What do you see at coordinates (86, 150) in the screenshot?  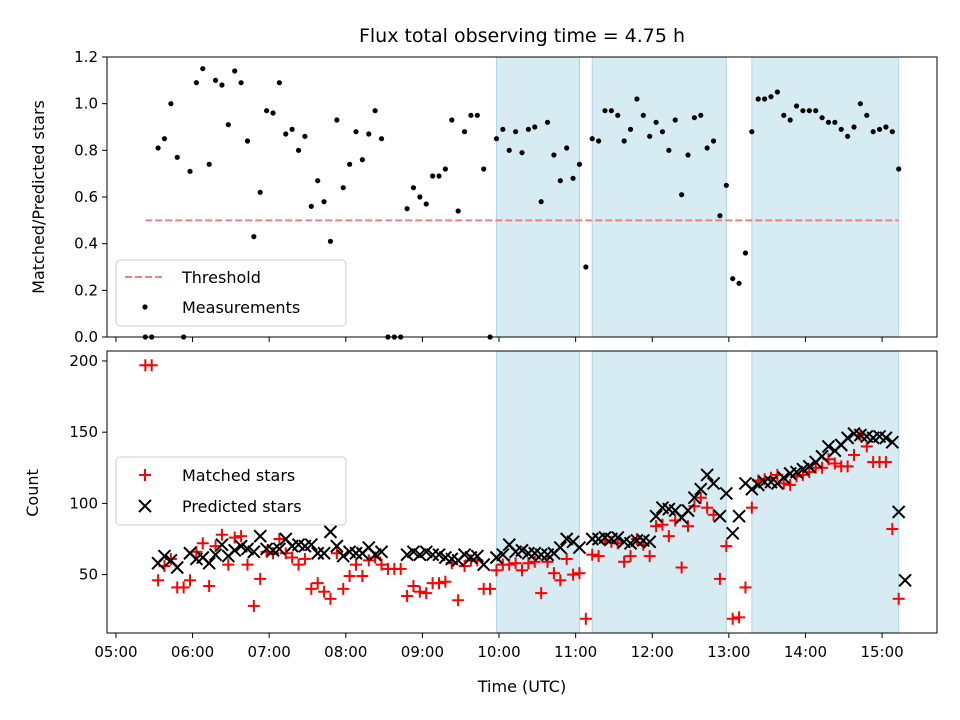 I see `top-y-tick-label: 0.8` at bounding box center [86, 150].